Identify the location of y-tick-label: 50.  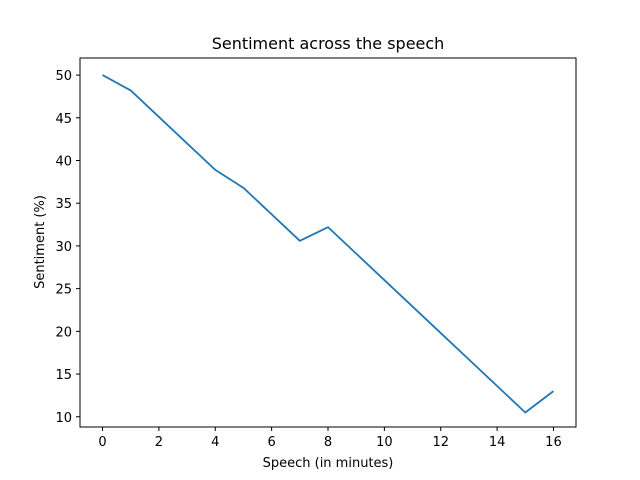
(63, 76).